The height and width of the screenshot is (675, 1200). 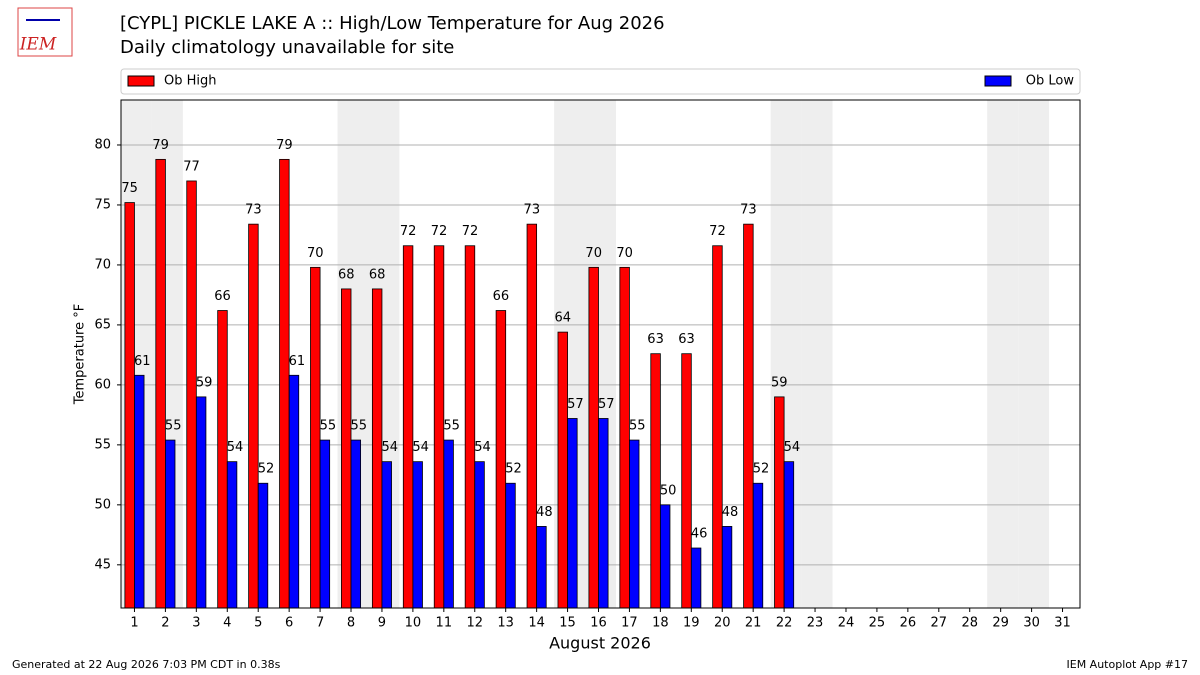 I want to click on x-tick-label: 18, so click(x=660, y=623).